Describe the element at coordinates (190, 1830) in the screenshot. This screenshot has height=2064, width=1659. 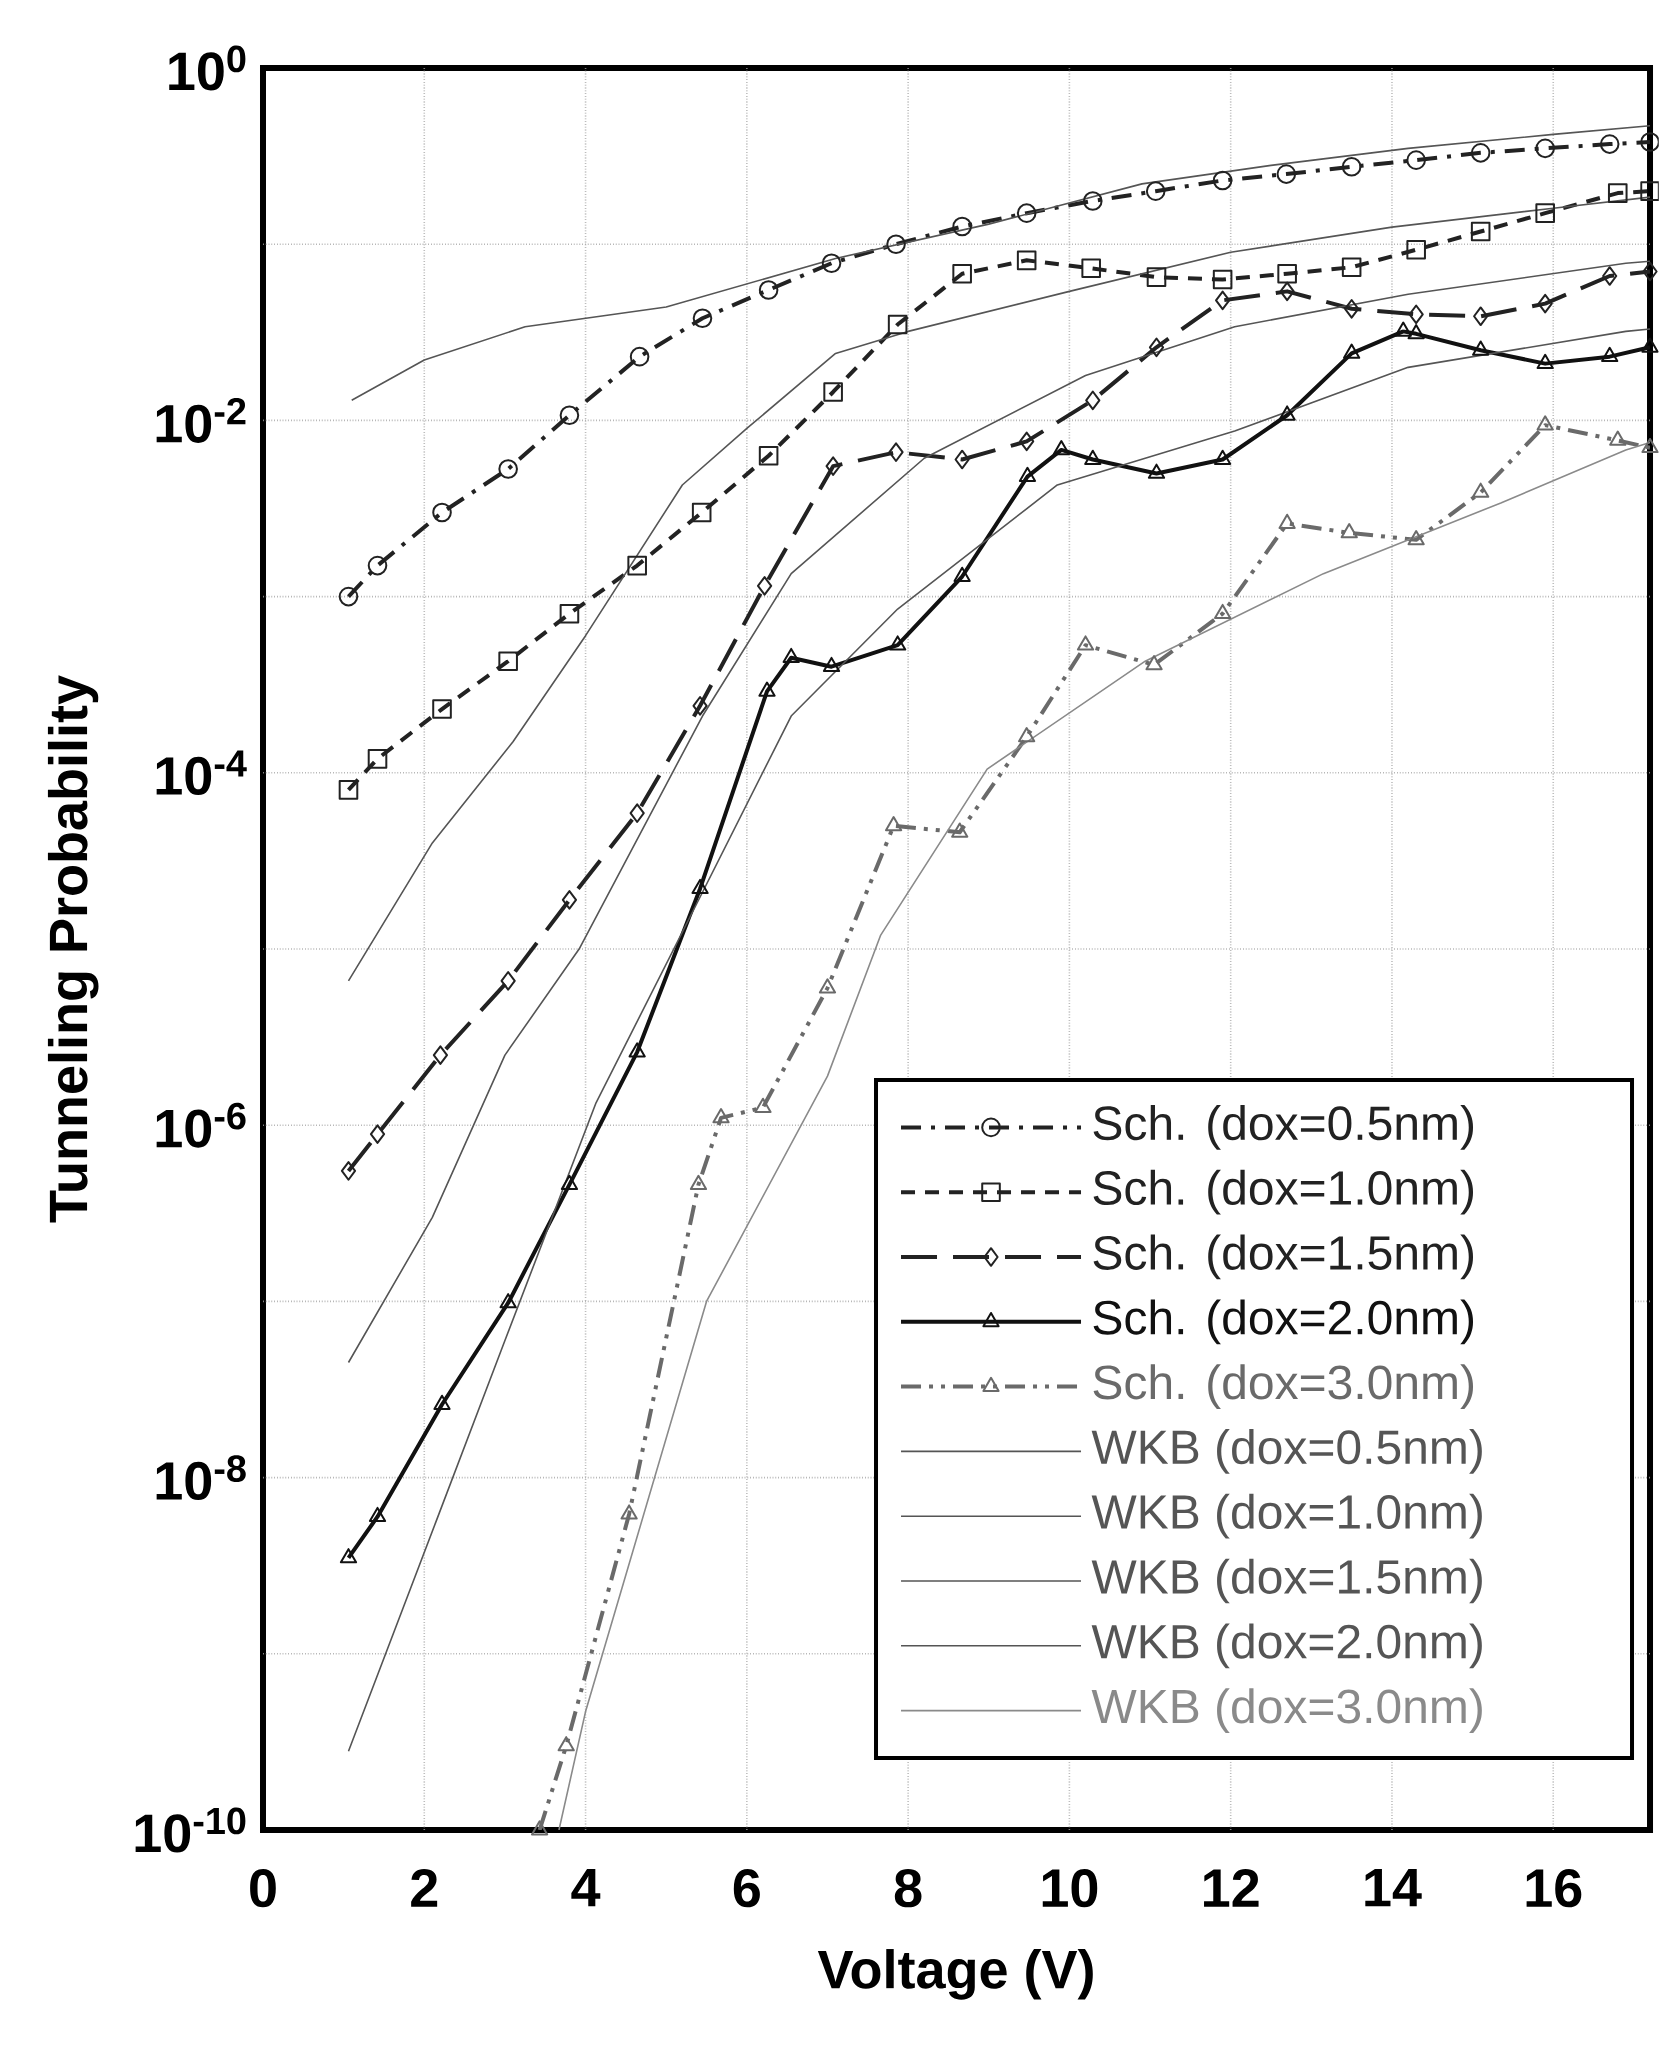
I see `y-tick-label: 10$^{-10}$` at that location.